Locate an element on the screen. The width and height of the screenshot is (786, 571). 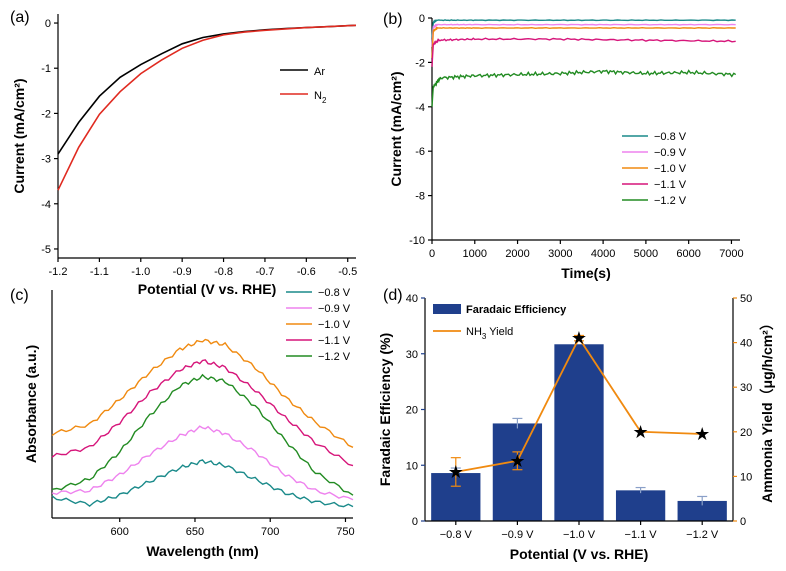
y2-tick-label: 40 is located at coordinates (746, 344).